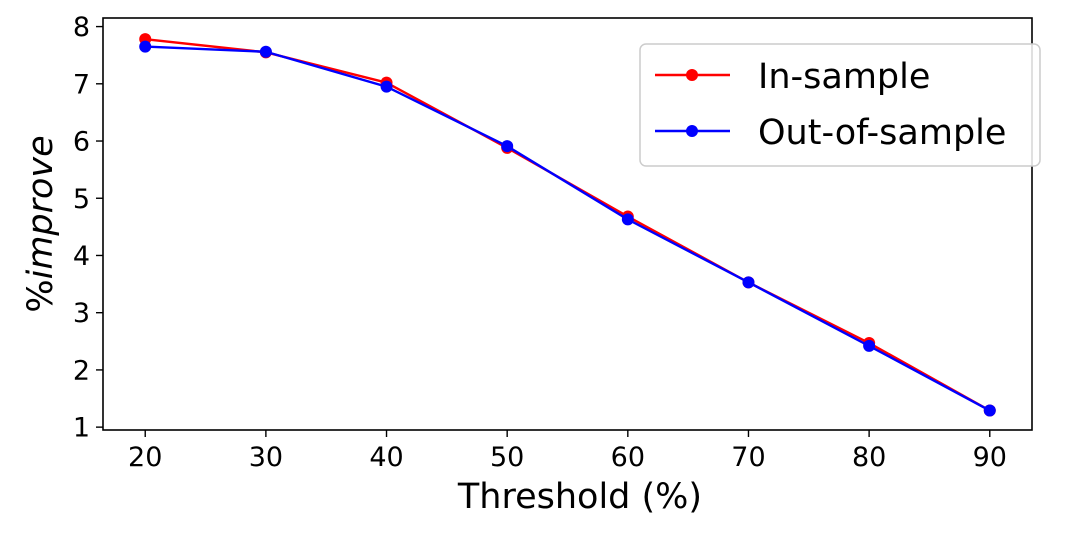 Image resolution: width=1080 pixels, height=540 pixels. What do you see at coordinates (81, 27) in the screenshot?
I see `y-tick-label: 8` at bounding box center [81, 27].